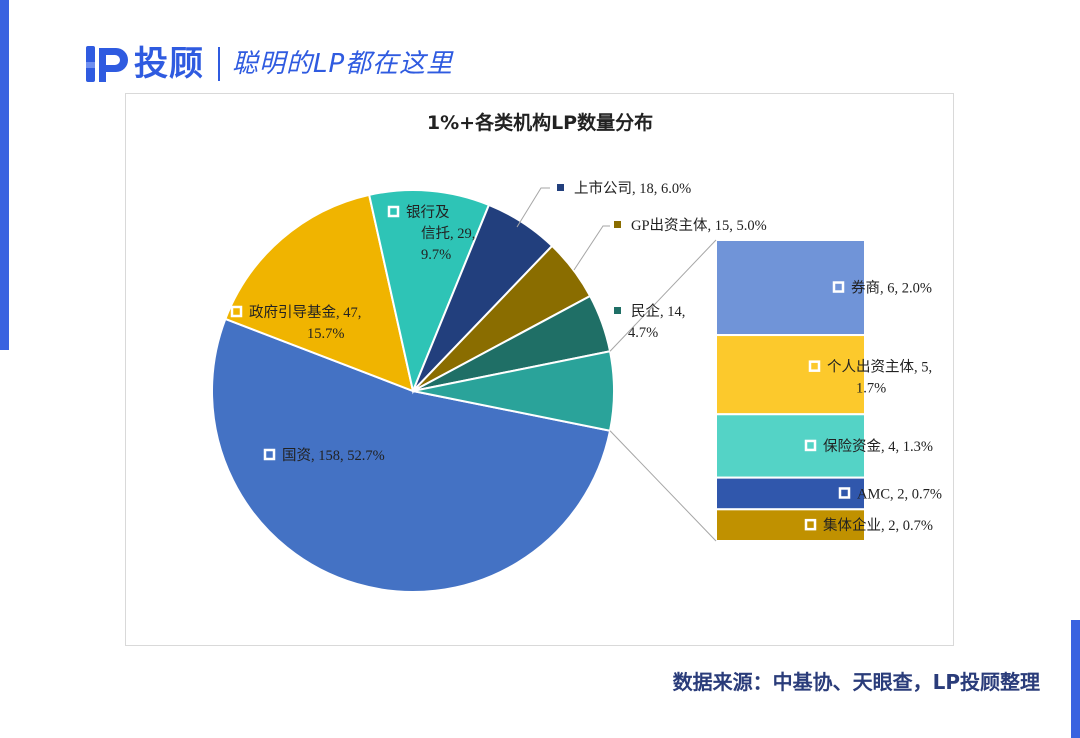 Image resolution: width=1080 pixels, height=738 pixels. What do you see at coordinates (305, 312) in the screenshot?
I see `data-label: 政府引导基金, 47,` at bounding box center [305, 312].